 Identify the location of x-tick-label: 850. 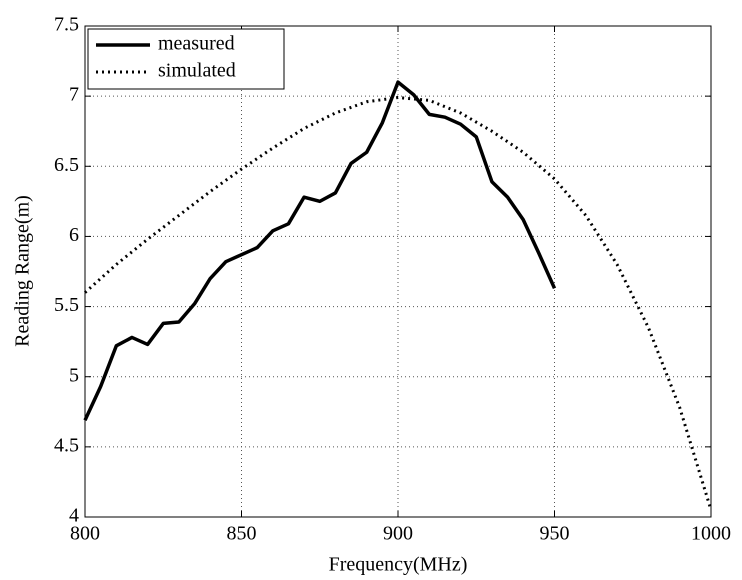
(242, 534).